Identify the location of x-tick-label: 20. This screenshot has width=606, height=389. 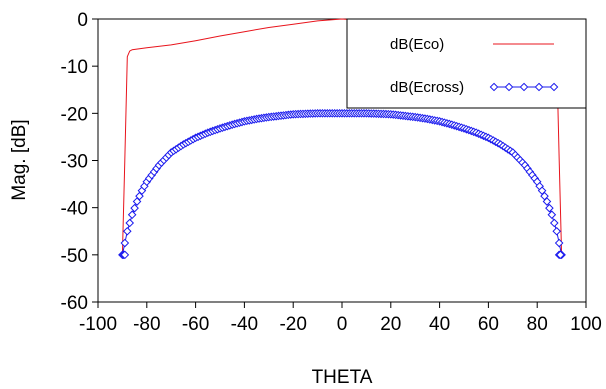
(390, 324).